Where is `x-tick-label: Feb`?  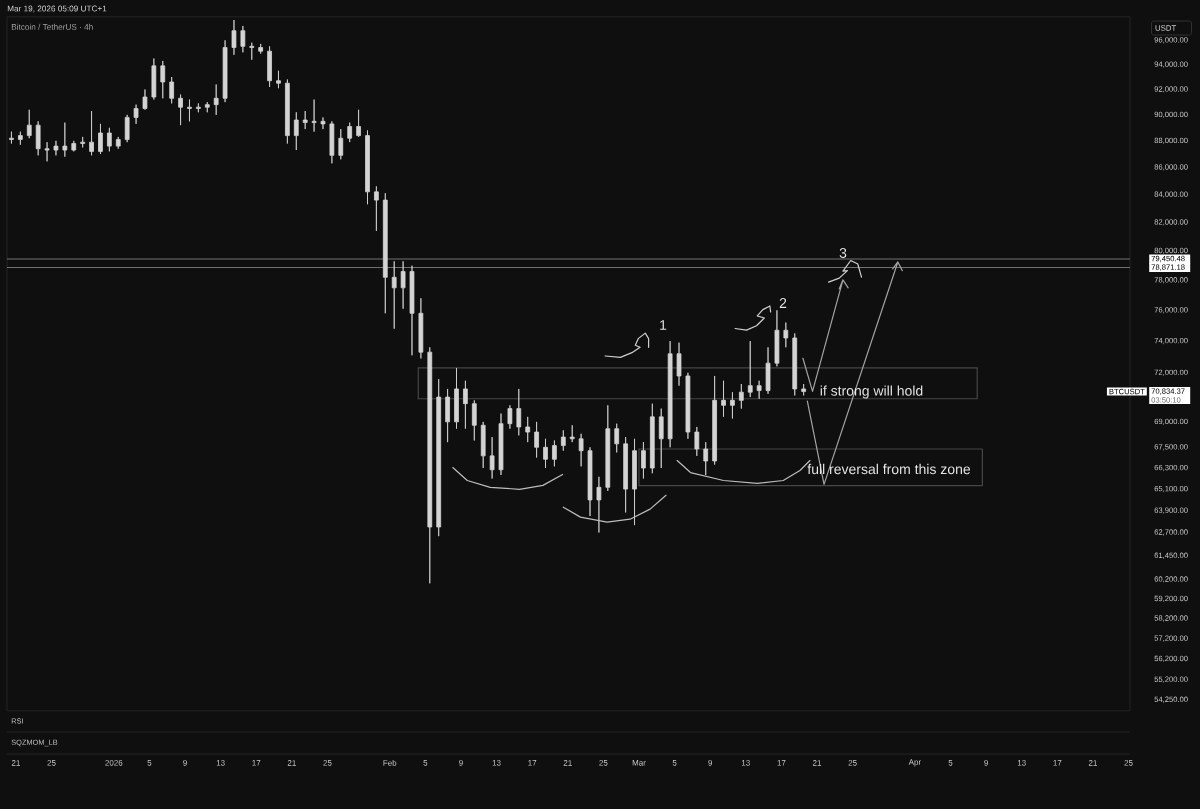 x-tick-label: Feb is located at coordinates (390, 762).